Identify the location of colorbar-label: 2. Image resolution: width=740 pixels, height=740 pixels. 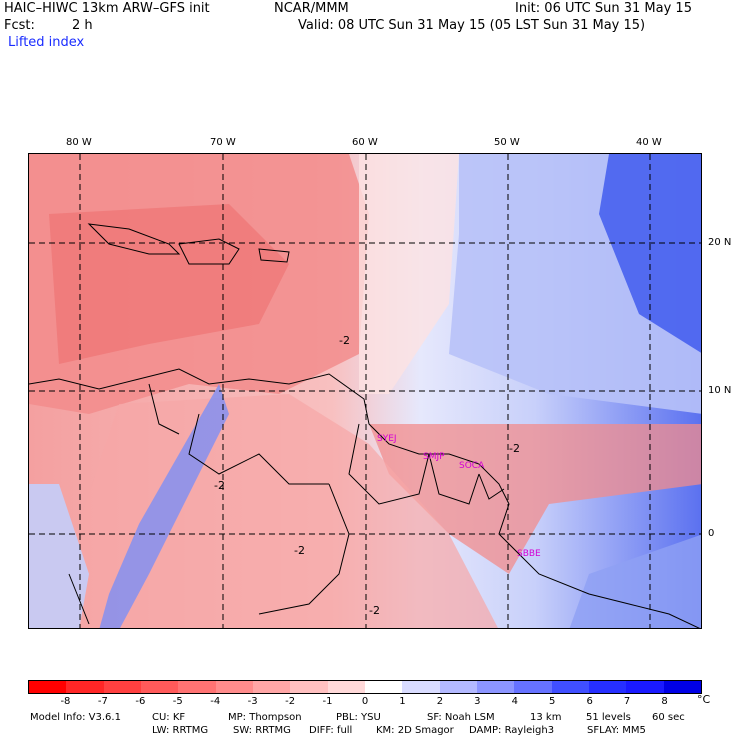
(440, 701).